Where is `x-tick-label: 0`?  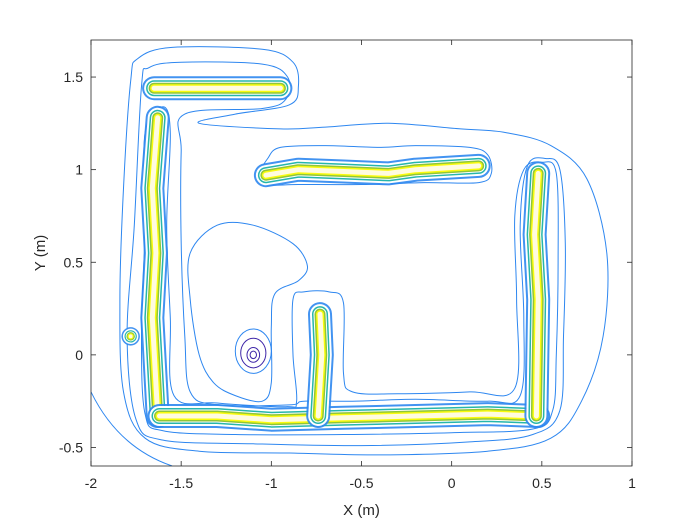
x-tick-label: 0 is located at coordinates (452, 483).